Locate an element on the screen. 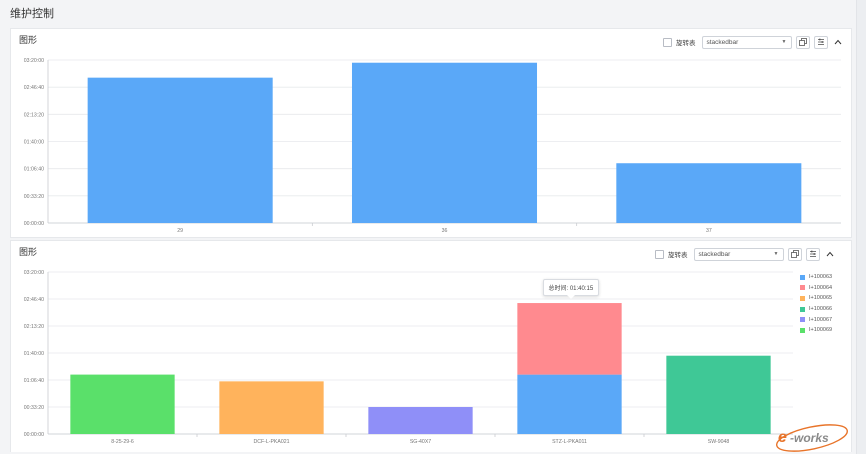 Image resolution: width=866 pixels, height=454 pixels. x-tick-label: STZ-L-PKA011 is located at coordinates (569, 442).